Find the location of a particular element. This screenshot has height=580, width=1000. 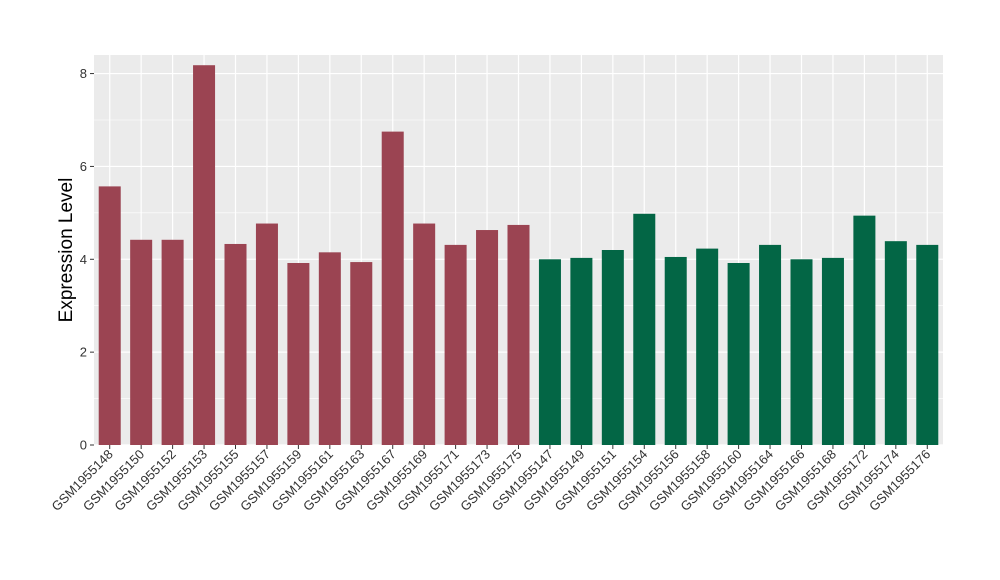

y-tick-label: 0 is located at coordinates (83, 445).